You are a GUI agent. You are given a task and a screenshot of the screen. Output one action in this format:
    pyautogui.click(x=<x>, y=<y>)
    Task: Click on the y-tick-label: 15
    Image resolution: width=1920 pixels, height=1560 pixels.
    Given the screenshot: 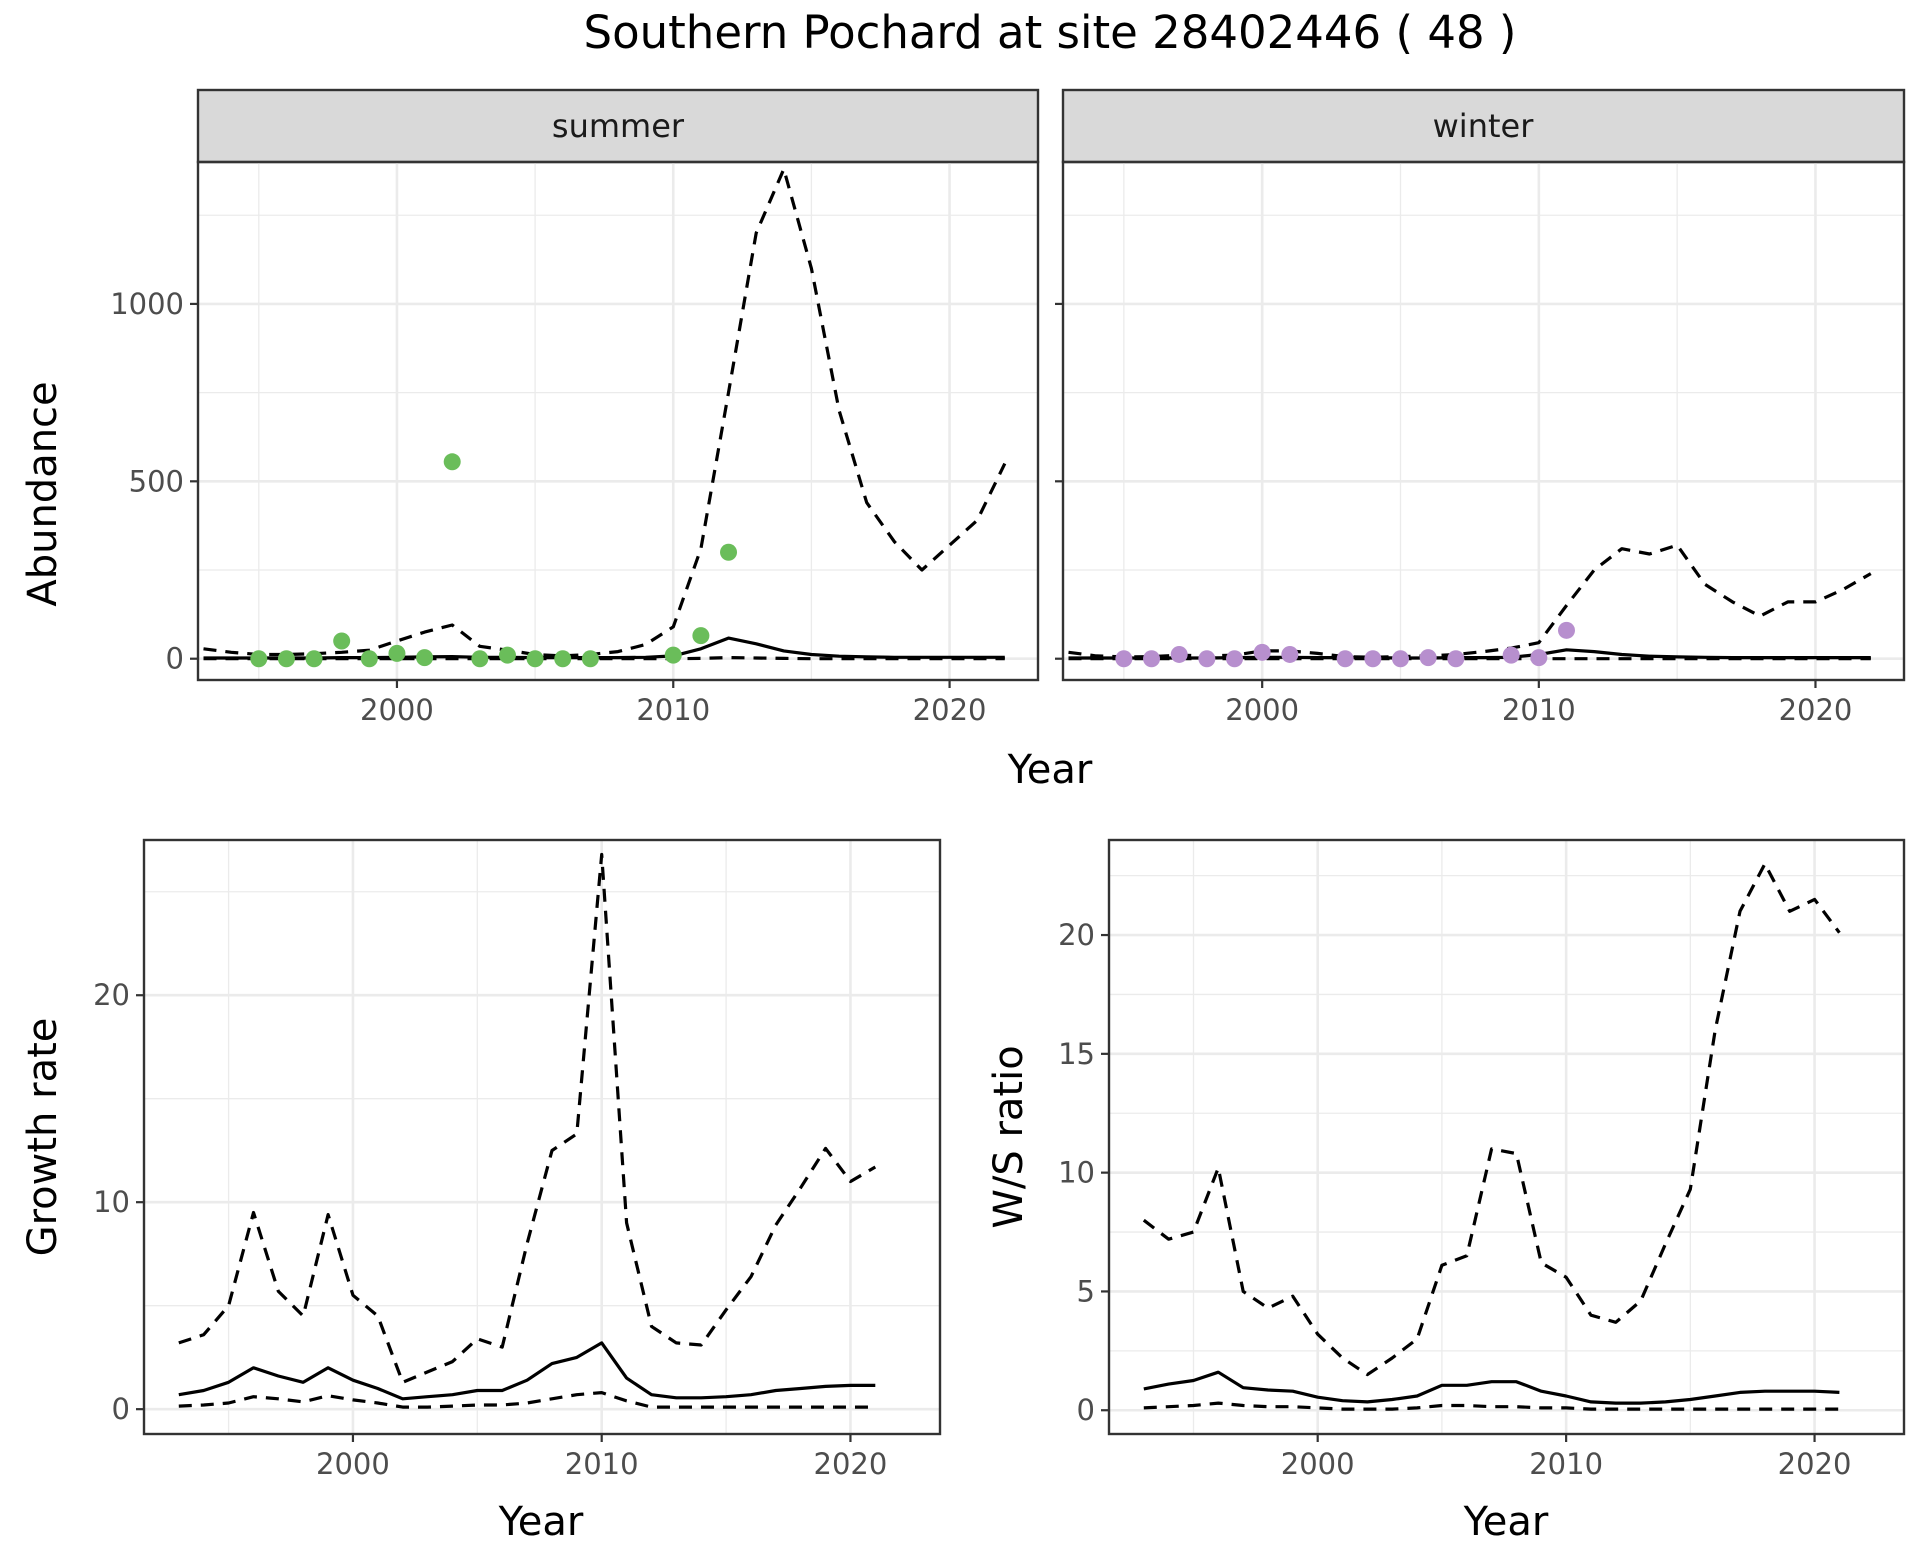 What is the action you would take?
    pyautogui.click(x=1076, y=1054)
    